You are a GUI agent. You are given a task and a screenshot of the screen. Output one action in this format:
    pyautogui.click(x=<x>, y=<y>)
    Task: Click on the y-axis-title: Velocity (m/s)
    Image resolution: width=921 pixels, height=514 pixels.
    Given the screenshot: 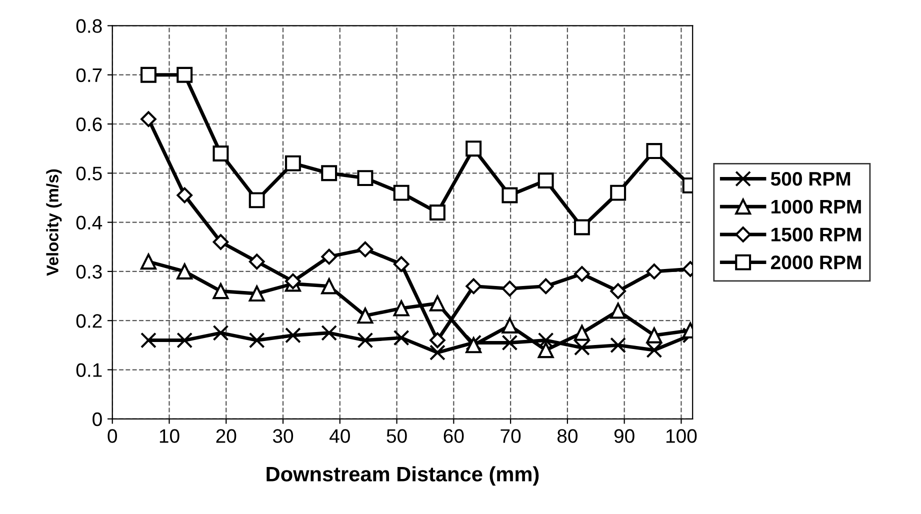 What is the action you would take?
    pyautogui.click(x=54, y=222)
    